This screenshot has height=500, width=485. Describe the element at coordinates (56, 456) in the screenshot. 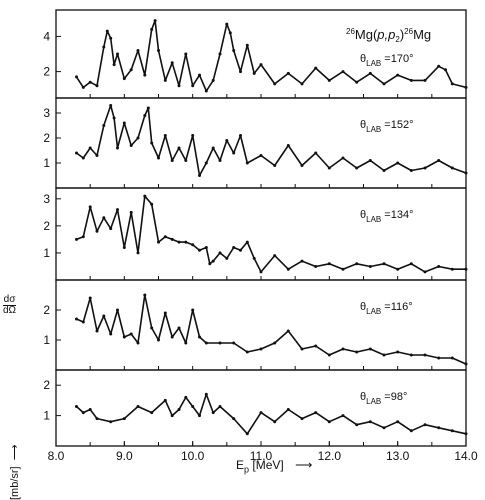

I see `x-tick-label-0: 8.0` at that location.